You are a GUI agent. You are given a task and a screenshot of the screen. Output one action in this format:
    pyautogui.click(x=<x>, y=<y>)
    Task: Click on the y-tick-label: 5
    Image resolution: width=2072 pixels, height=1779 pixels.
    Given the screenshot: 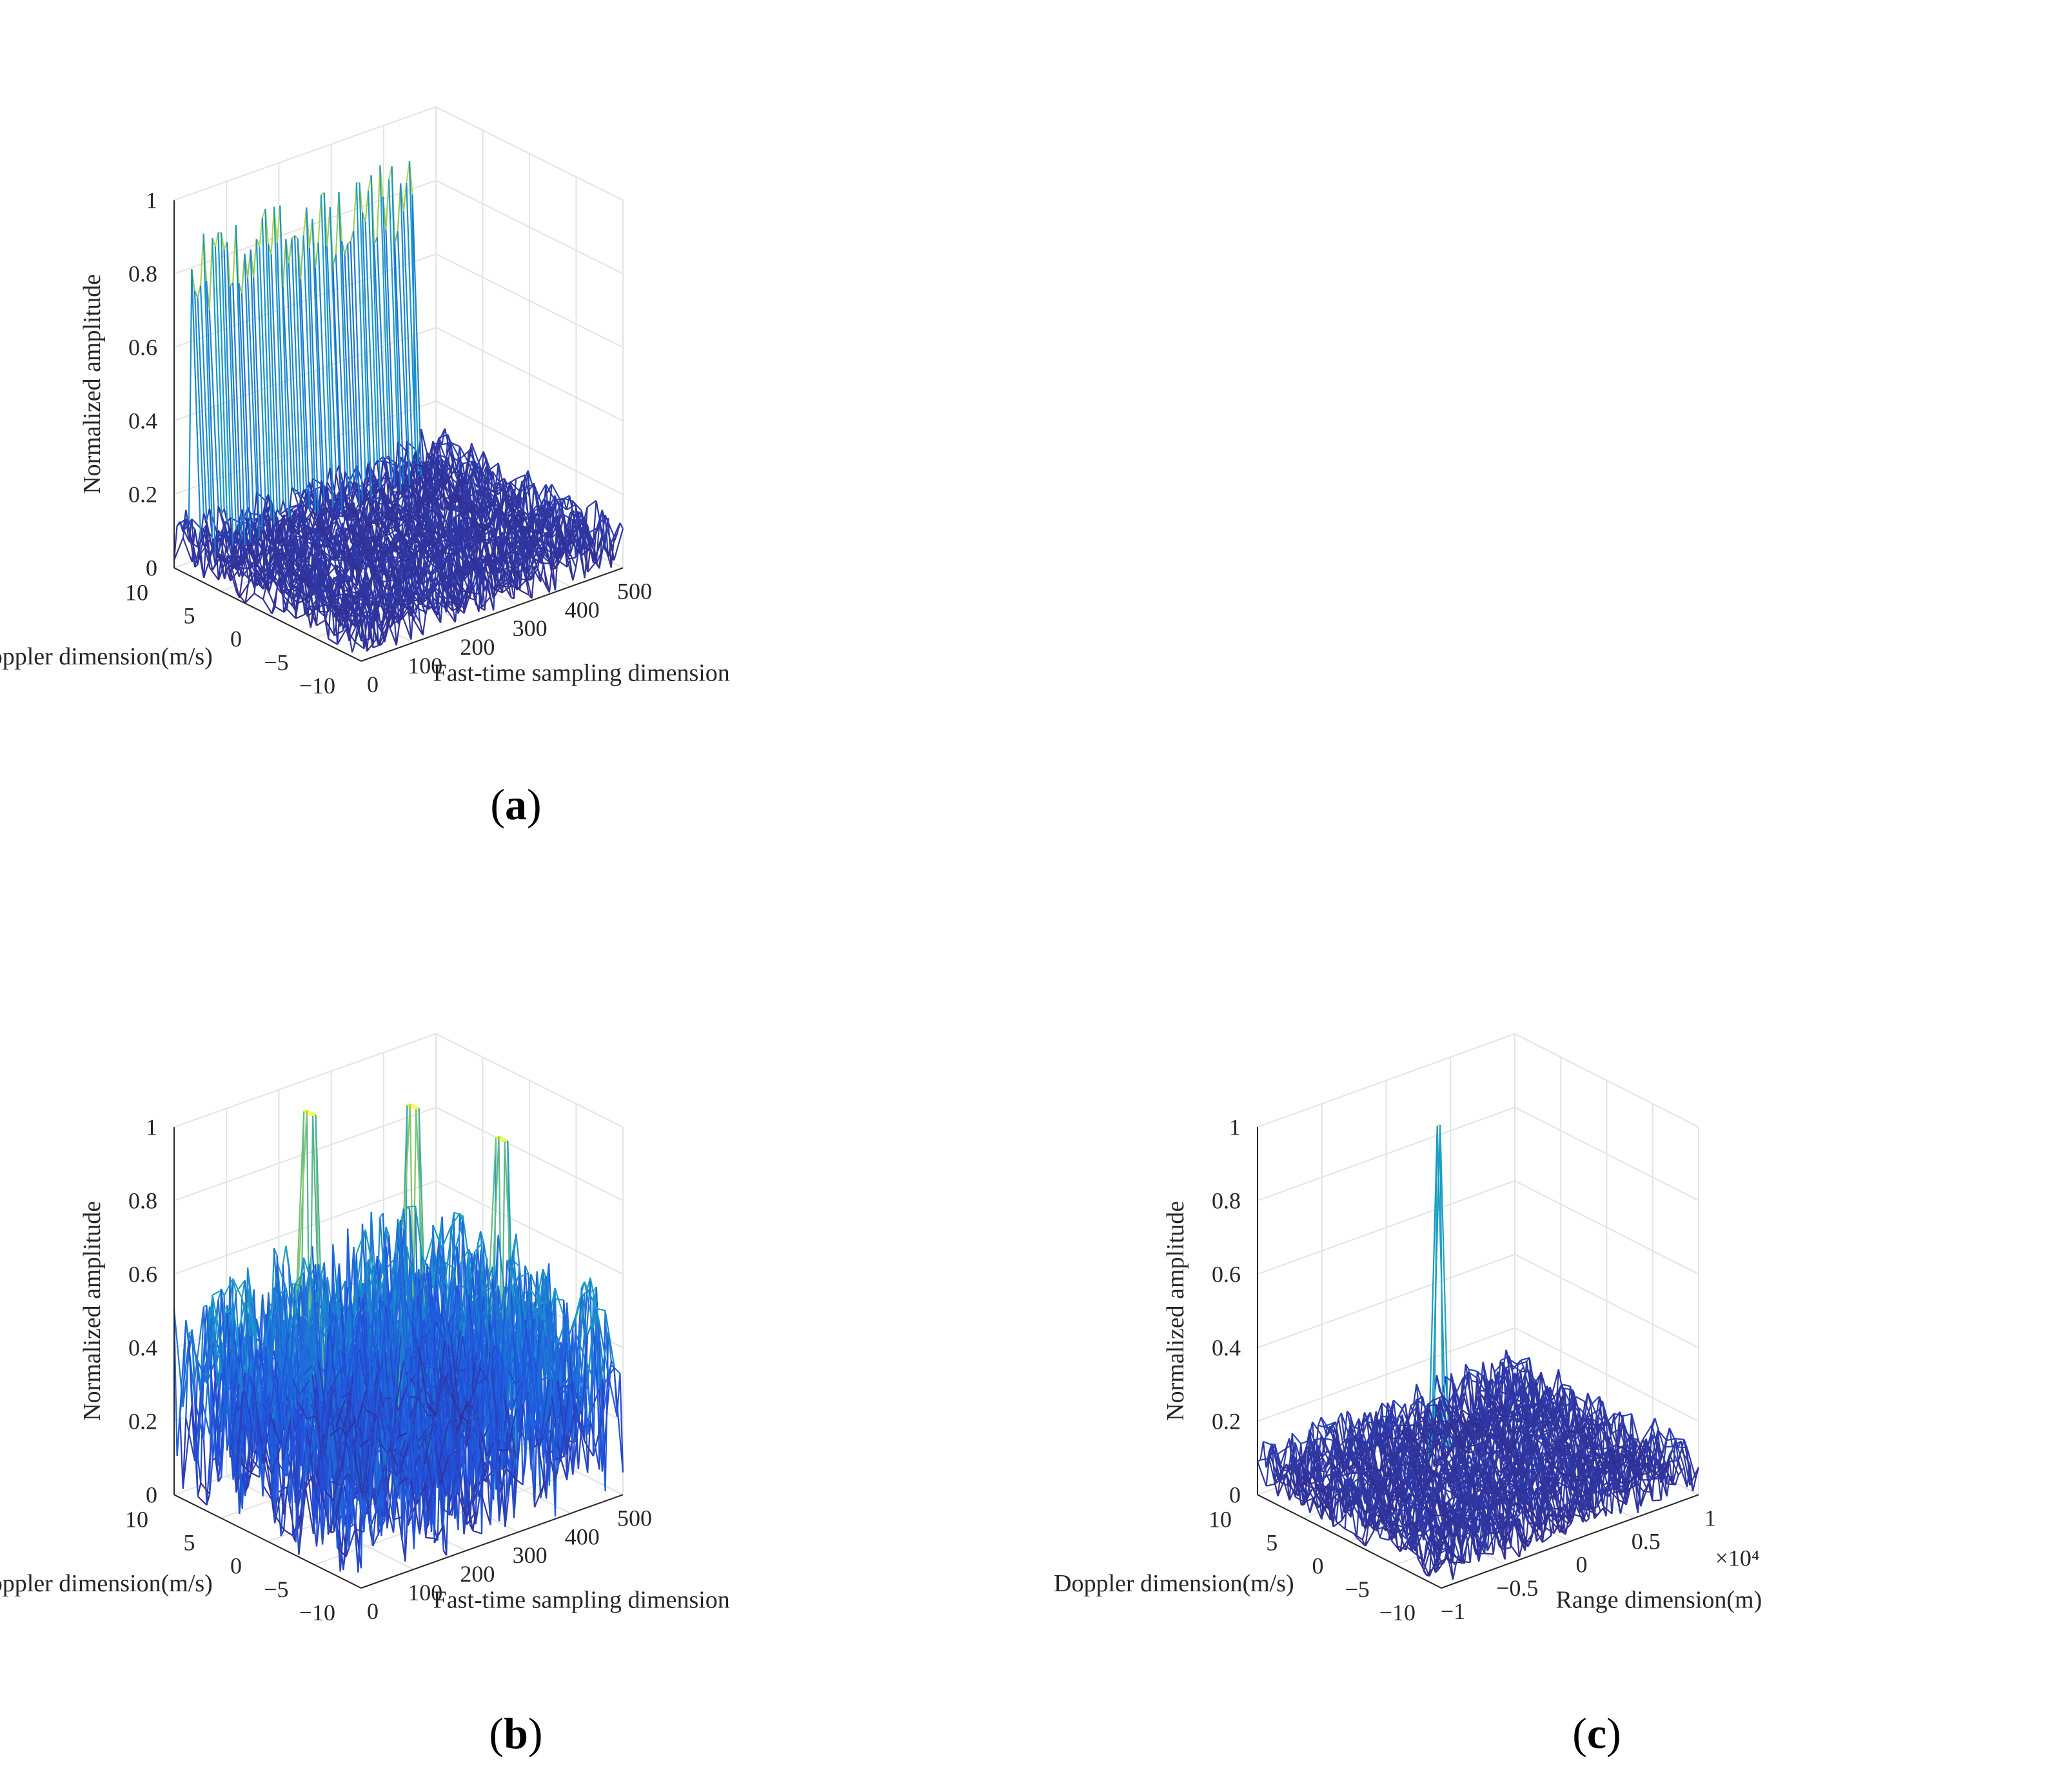 What is the action you would take?
    pyautogui.click(x=189, y=616)
    